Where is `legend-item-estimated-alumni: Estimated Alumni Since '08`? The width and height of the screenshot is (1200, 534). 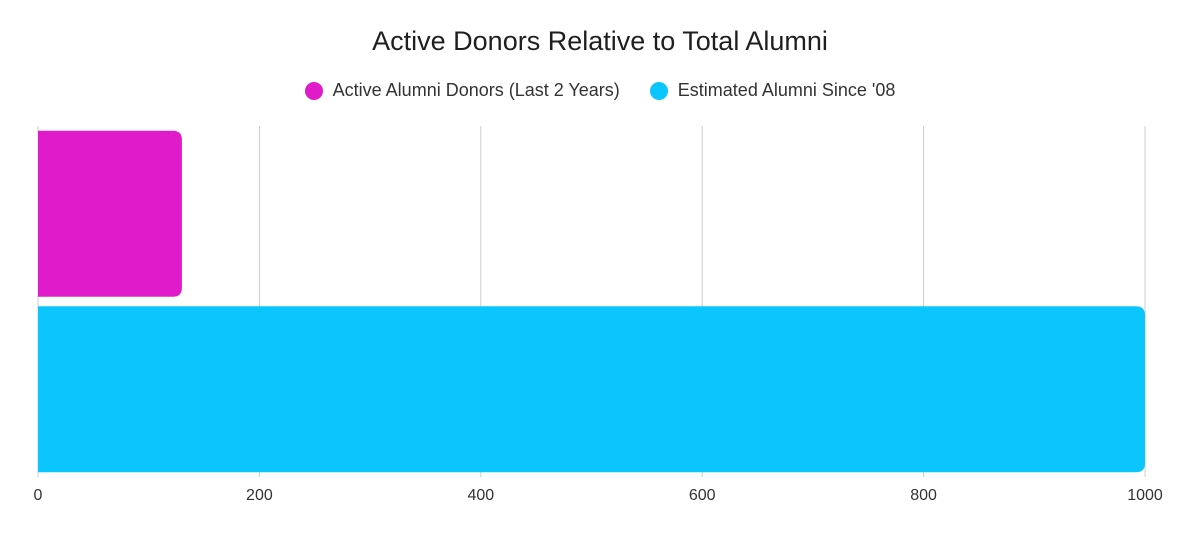 legend-item-estimated-alumni: Estimated Alumni Since '08 is located at coordinates (772, 90).